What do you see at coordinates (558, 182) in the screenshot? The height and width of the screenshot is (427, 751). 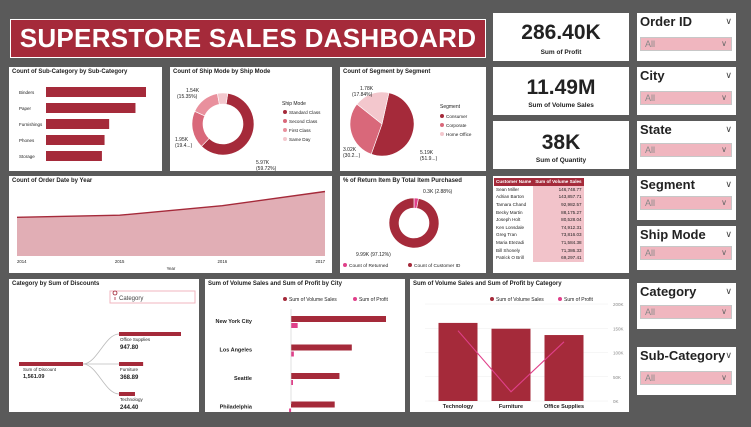 I see `table-header: Sum of Volume Sales` at bounding box center [558, 182].